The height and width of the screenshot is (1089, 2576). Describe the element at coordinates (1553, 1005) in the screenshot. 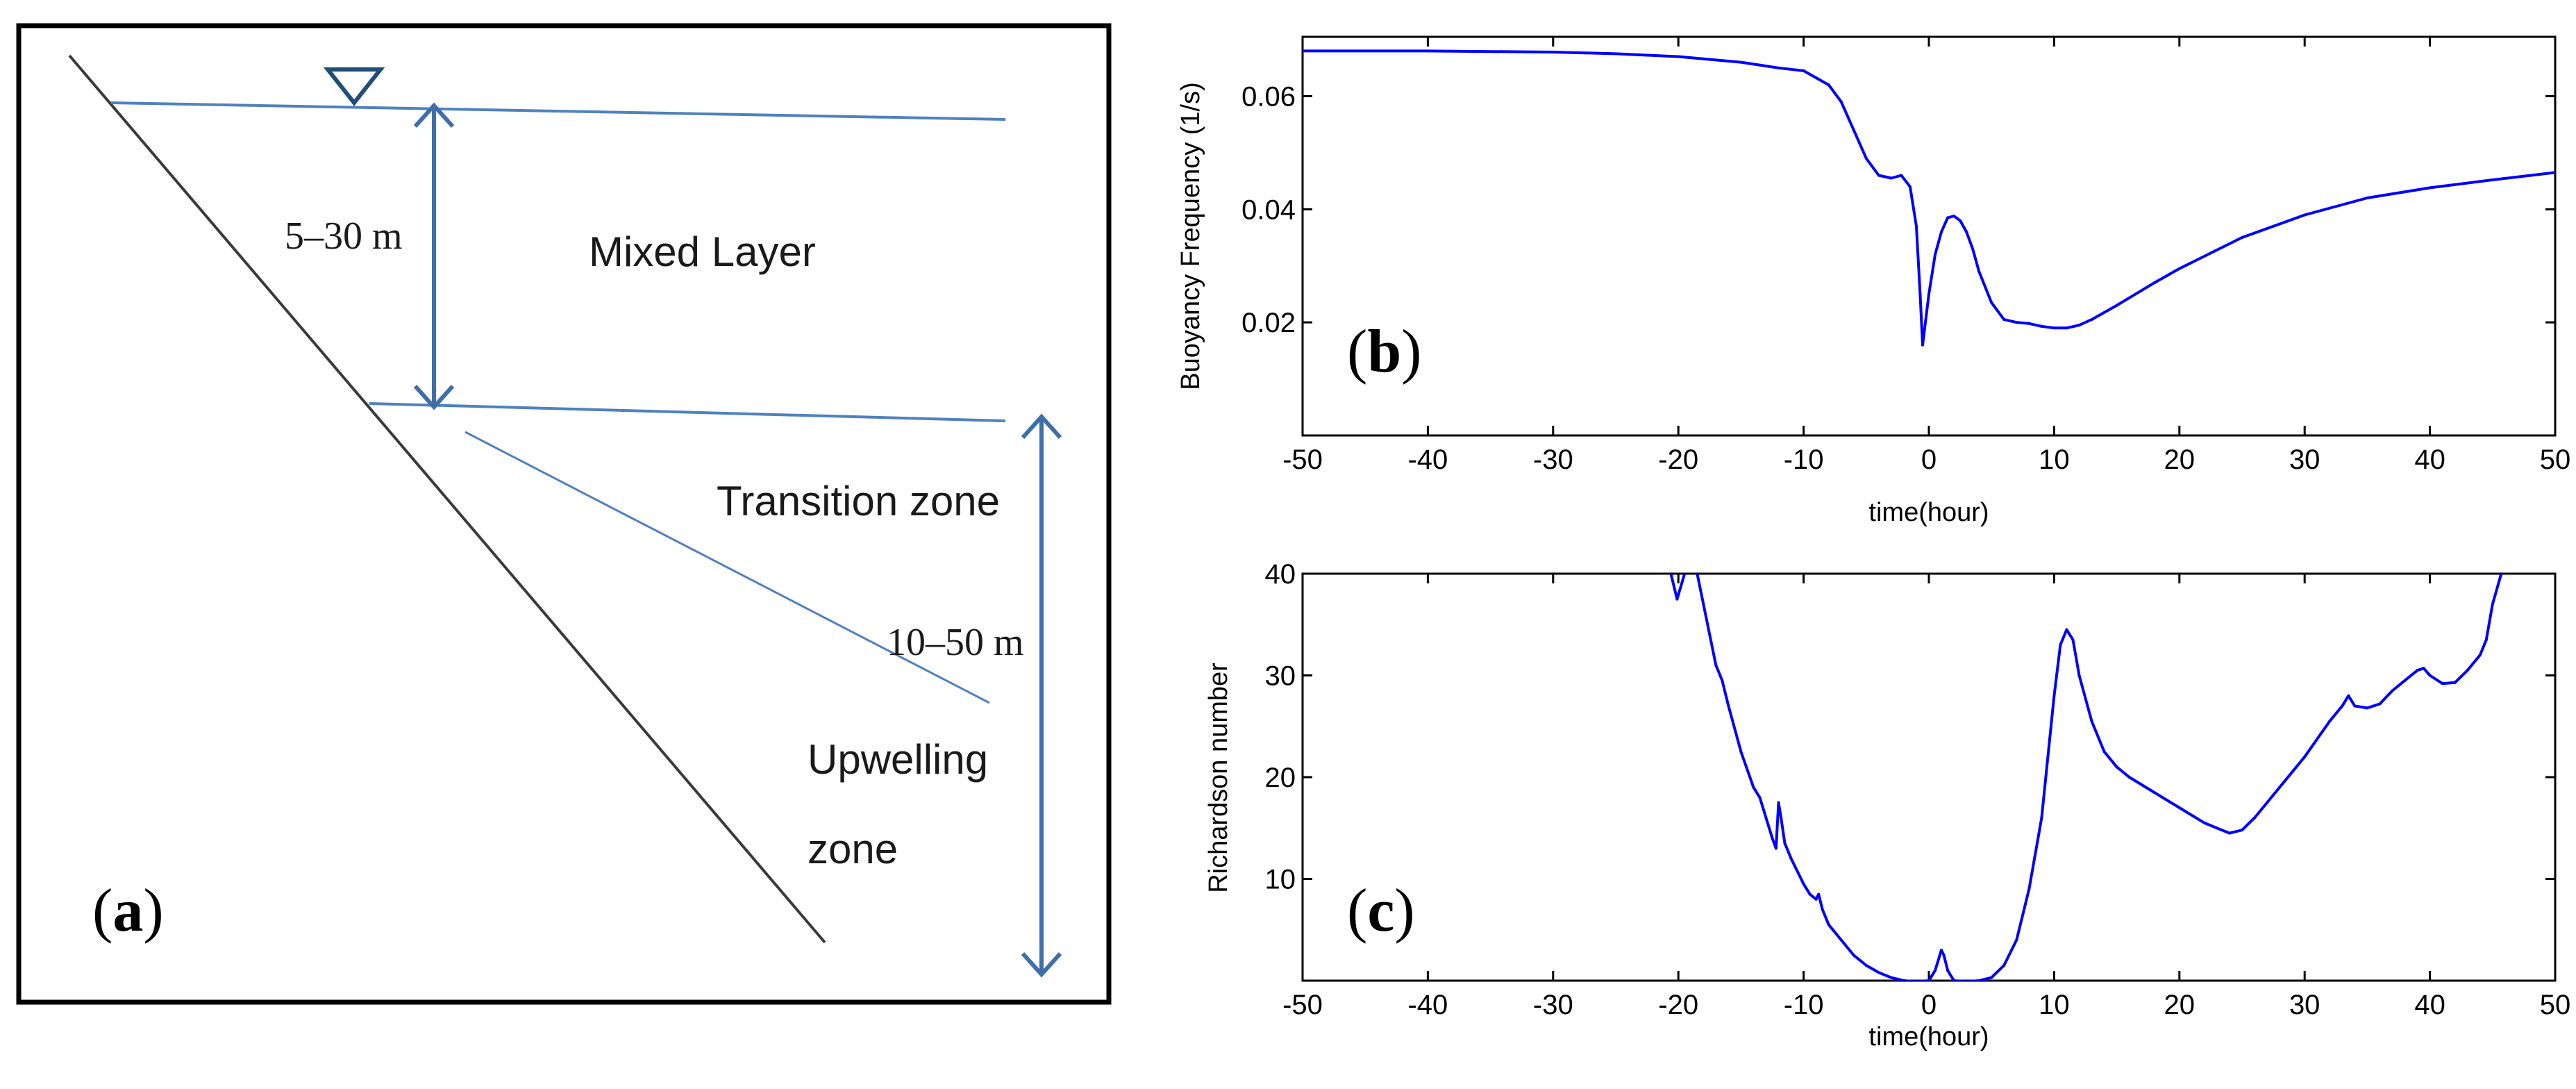

I see `chart-c-x-tick-label: -30` at that location.